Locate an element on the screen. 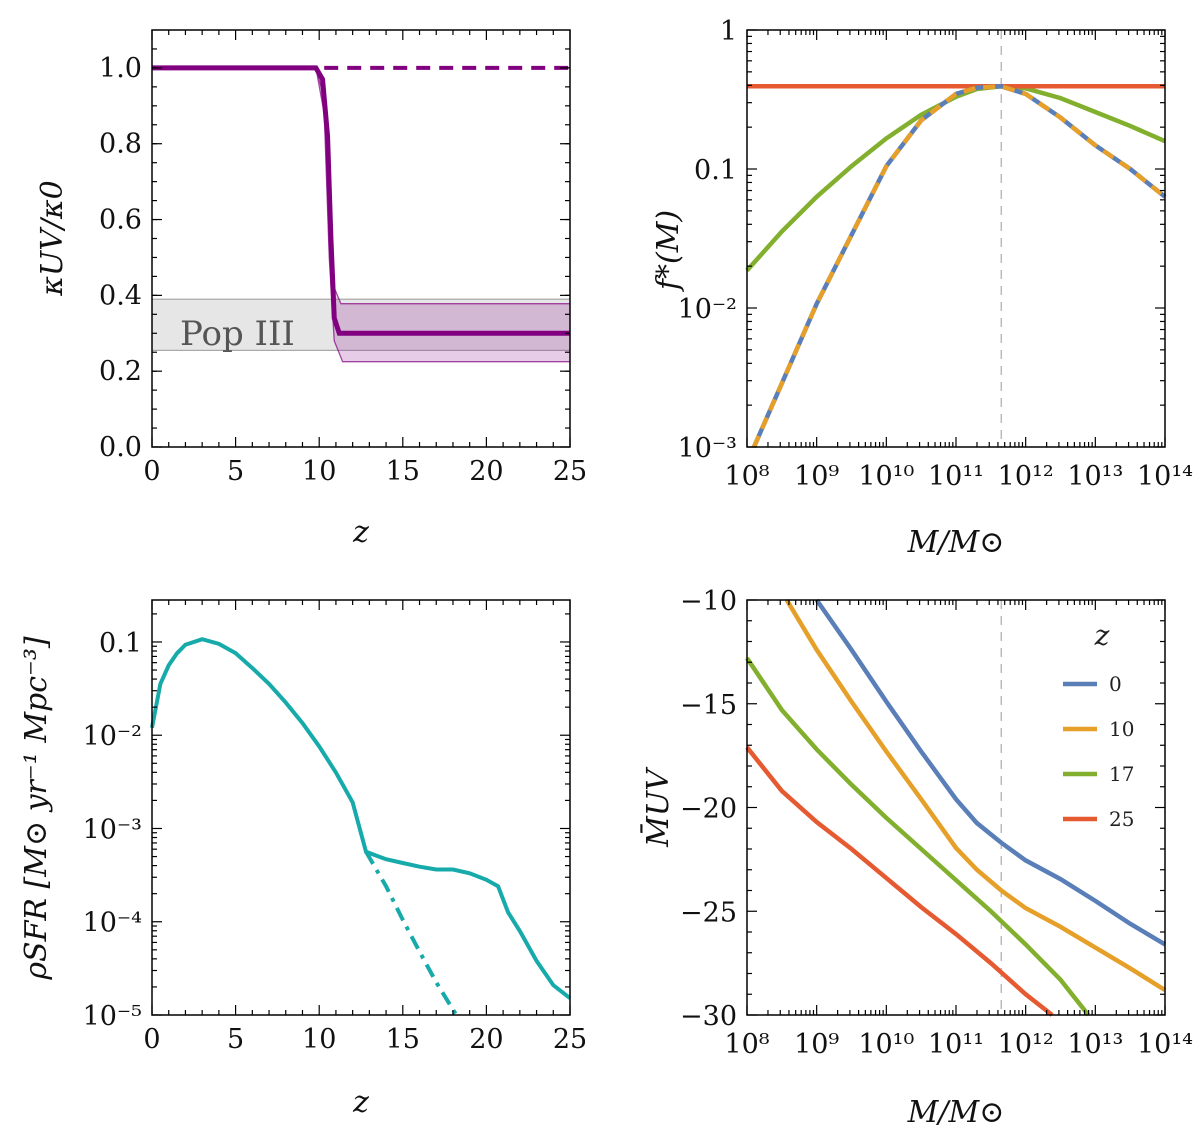  kappa-xtick-label: 20 is located at coordinates (486, 471).